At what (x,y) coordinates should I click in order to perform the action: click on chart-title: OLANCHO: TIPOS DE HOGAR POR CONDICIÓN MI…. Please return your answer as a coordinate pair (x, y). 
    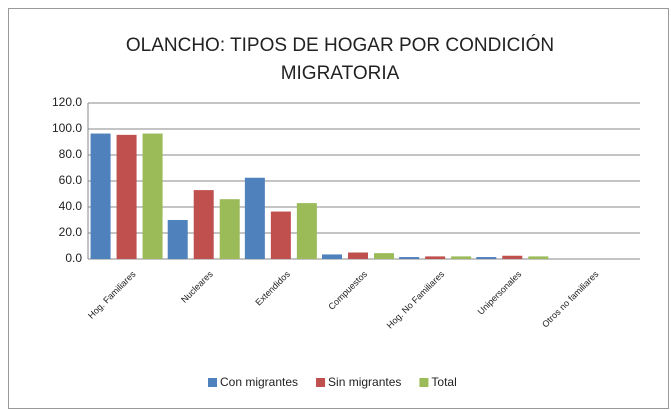
    Looking at the image, I should click on (340, 59).